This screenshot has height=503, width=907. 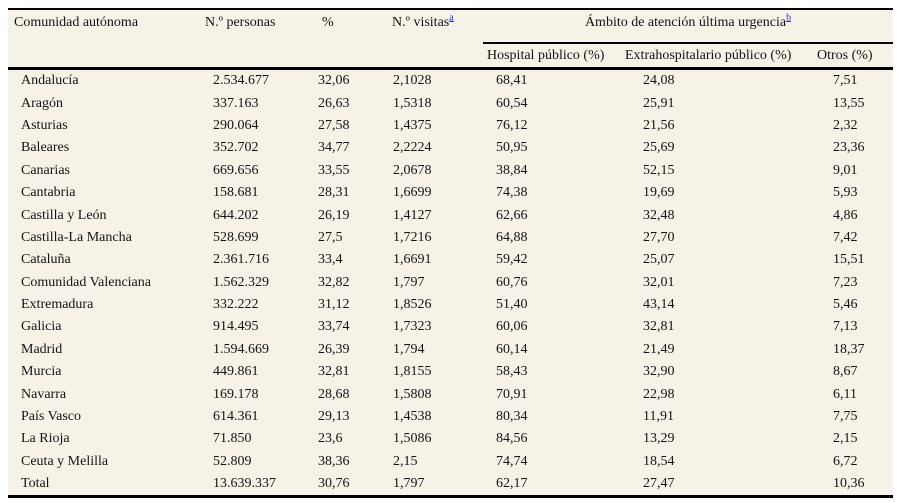 I want to click on cell-visitas: 1,5808, so click(x=412, y=394).